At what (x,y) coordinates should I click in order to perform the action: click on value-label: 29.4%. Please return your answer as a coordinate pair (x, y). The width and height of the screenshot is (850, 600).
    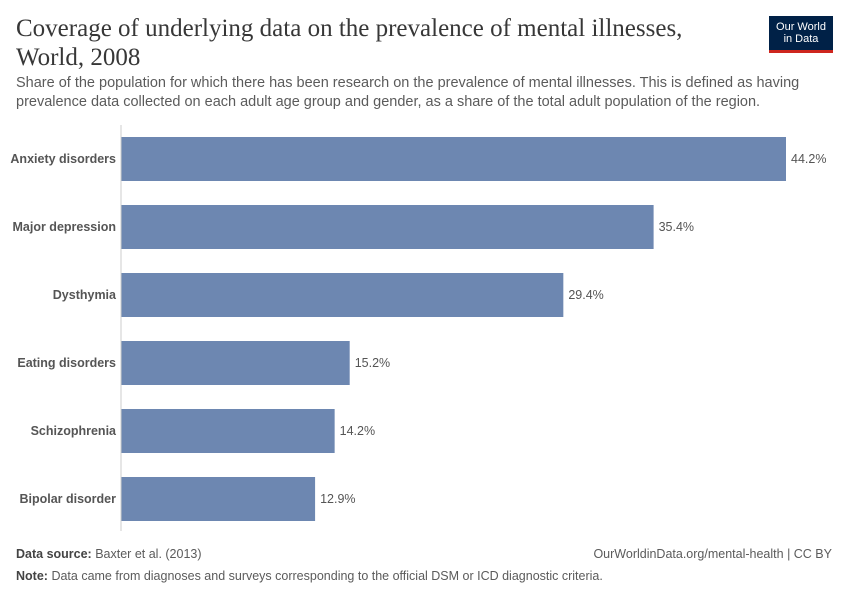
    Looking at the image, I should click on (585, 295).